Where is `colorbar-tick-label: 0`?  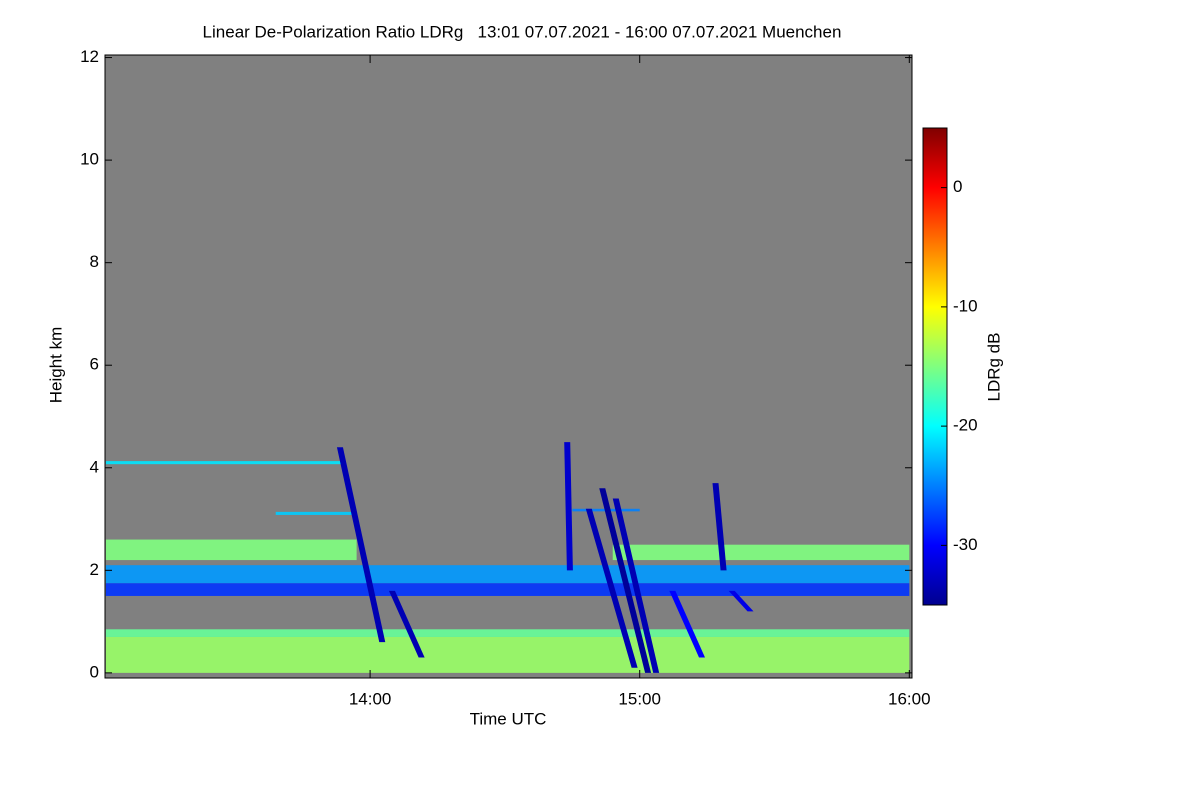
colorbar-tick-label: 0 is located at coordinates (957, 186).